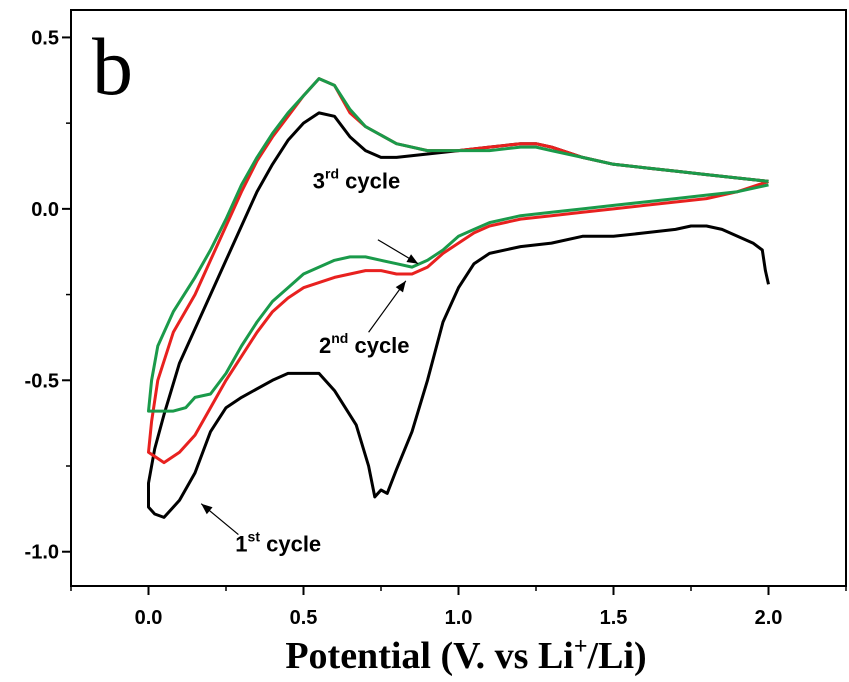  What do you see at coordinates (45, 210) in the screenshot?
I see `y-tick-label: 0.0` at bounding box center [45, 210].